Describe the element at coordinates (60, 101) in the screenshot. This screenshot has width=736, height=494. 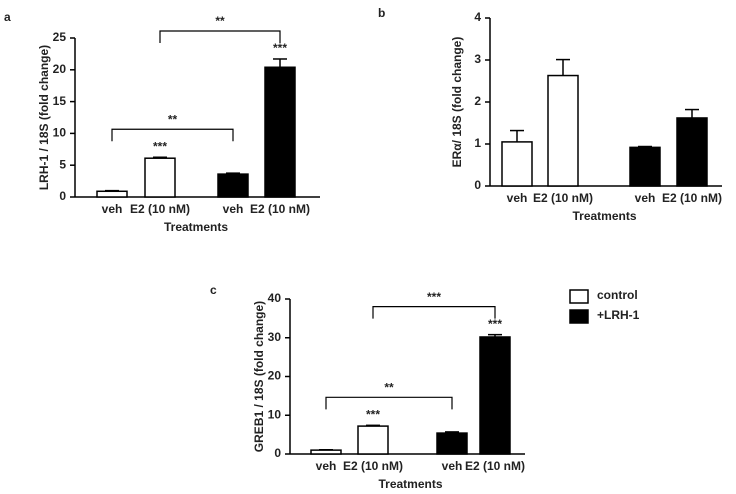
I see `y-tick-label: 15` at that location.